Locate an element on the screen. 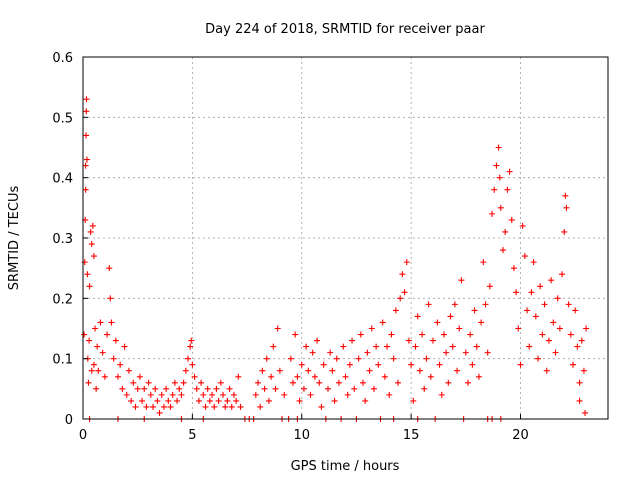  y-tick-label: 0.6 is located at coordinates (62, 58).